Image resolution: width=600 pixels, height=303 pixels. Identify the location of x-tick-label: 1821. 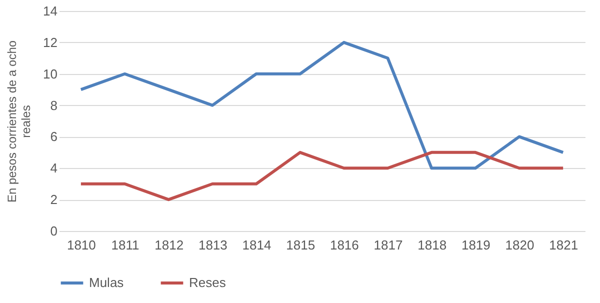
(563, 245).